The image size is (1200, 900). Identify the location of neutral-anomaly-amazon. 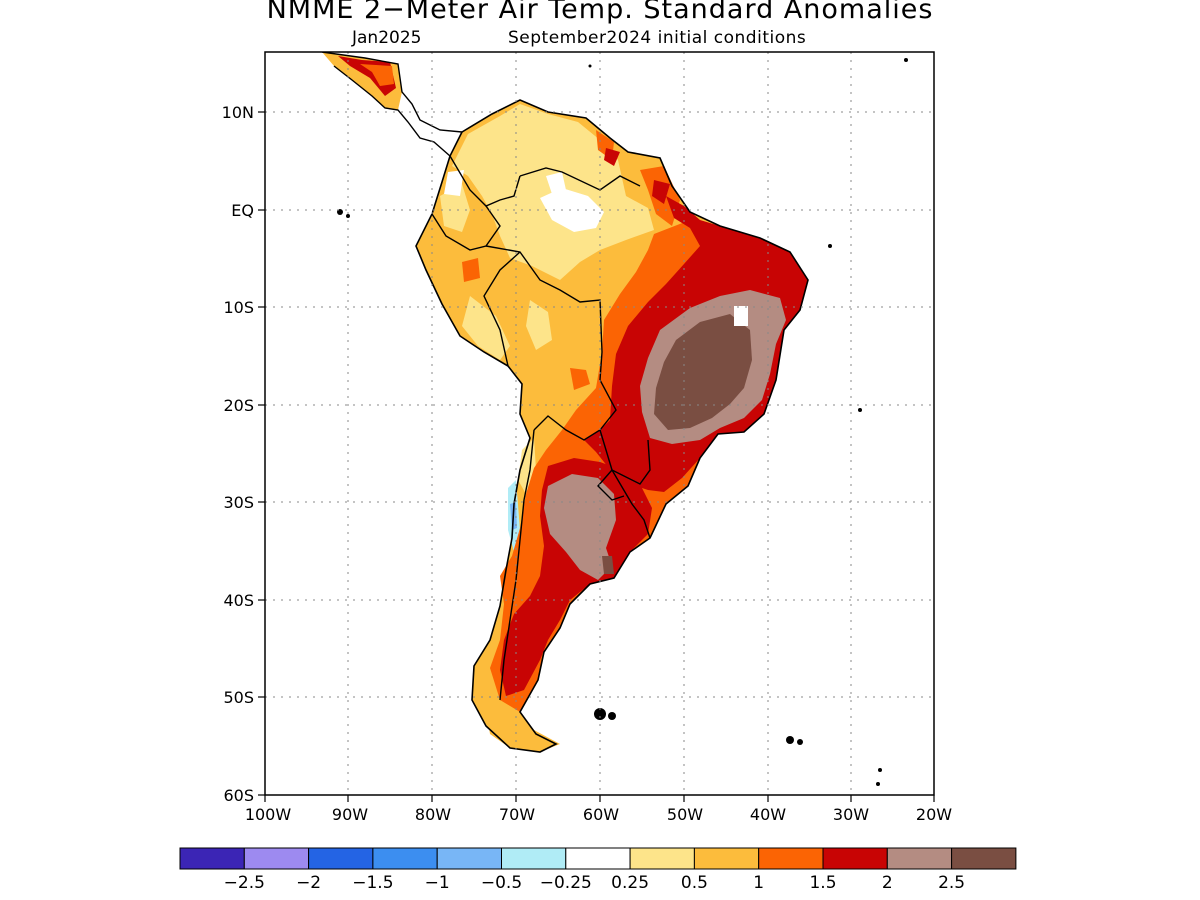
(572, 210).